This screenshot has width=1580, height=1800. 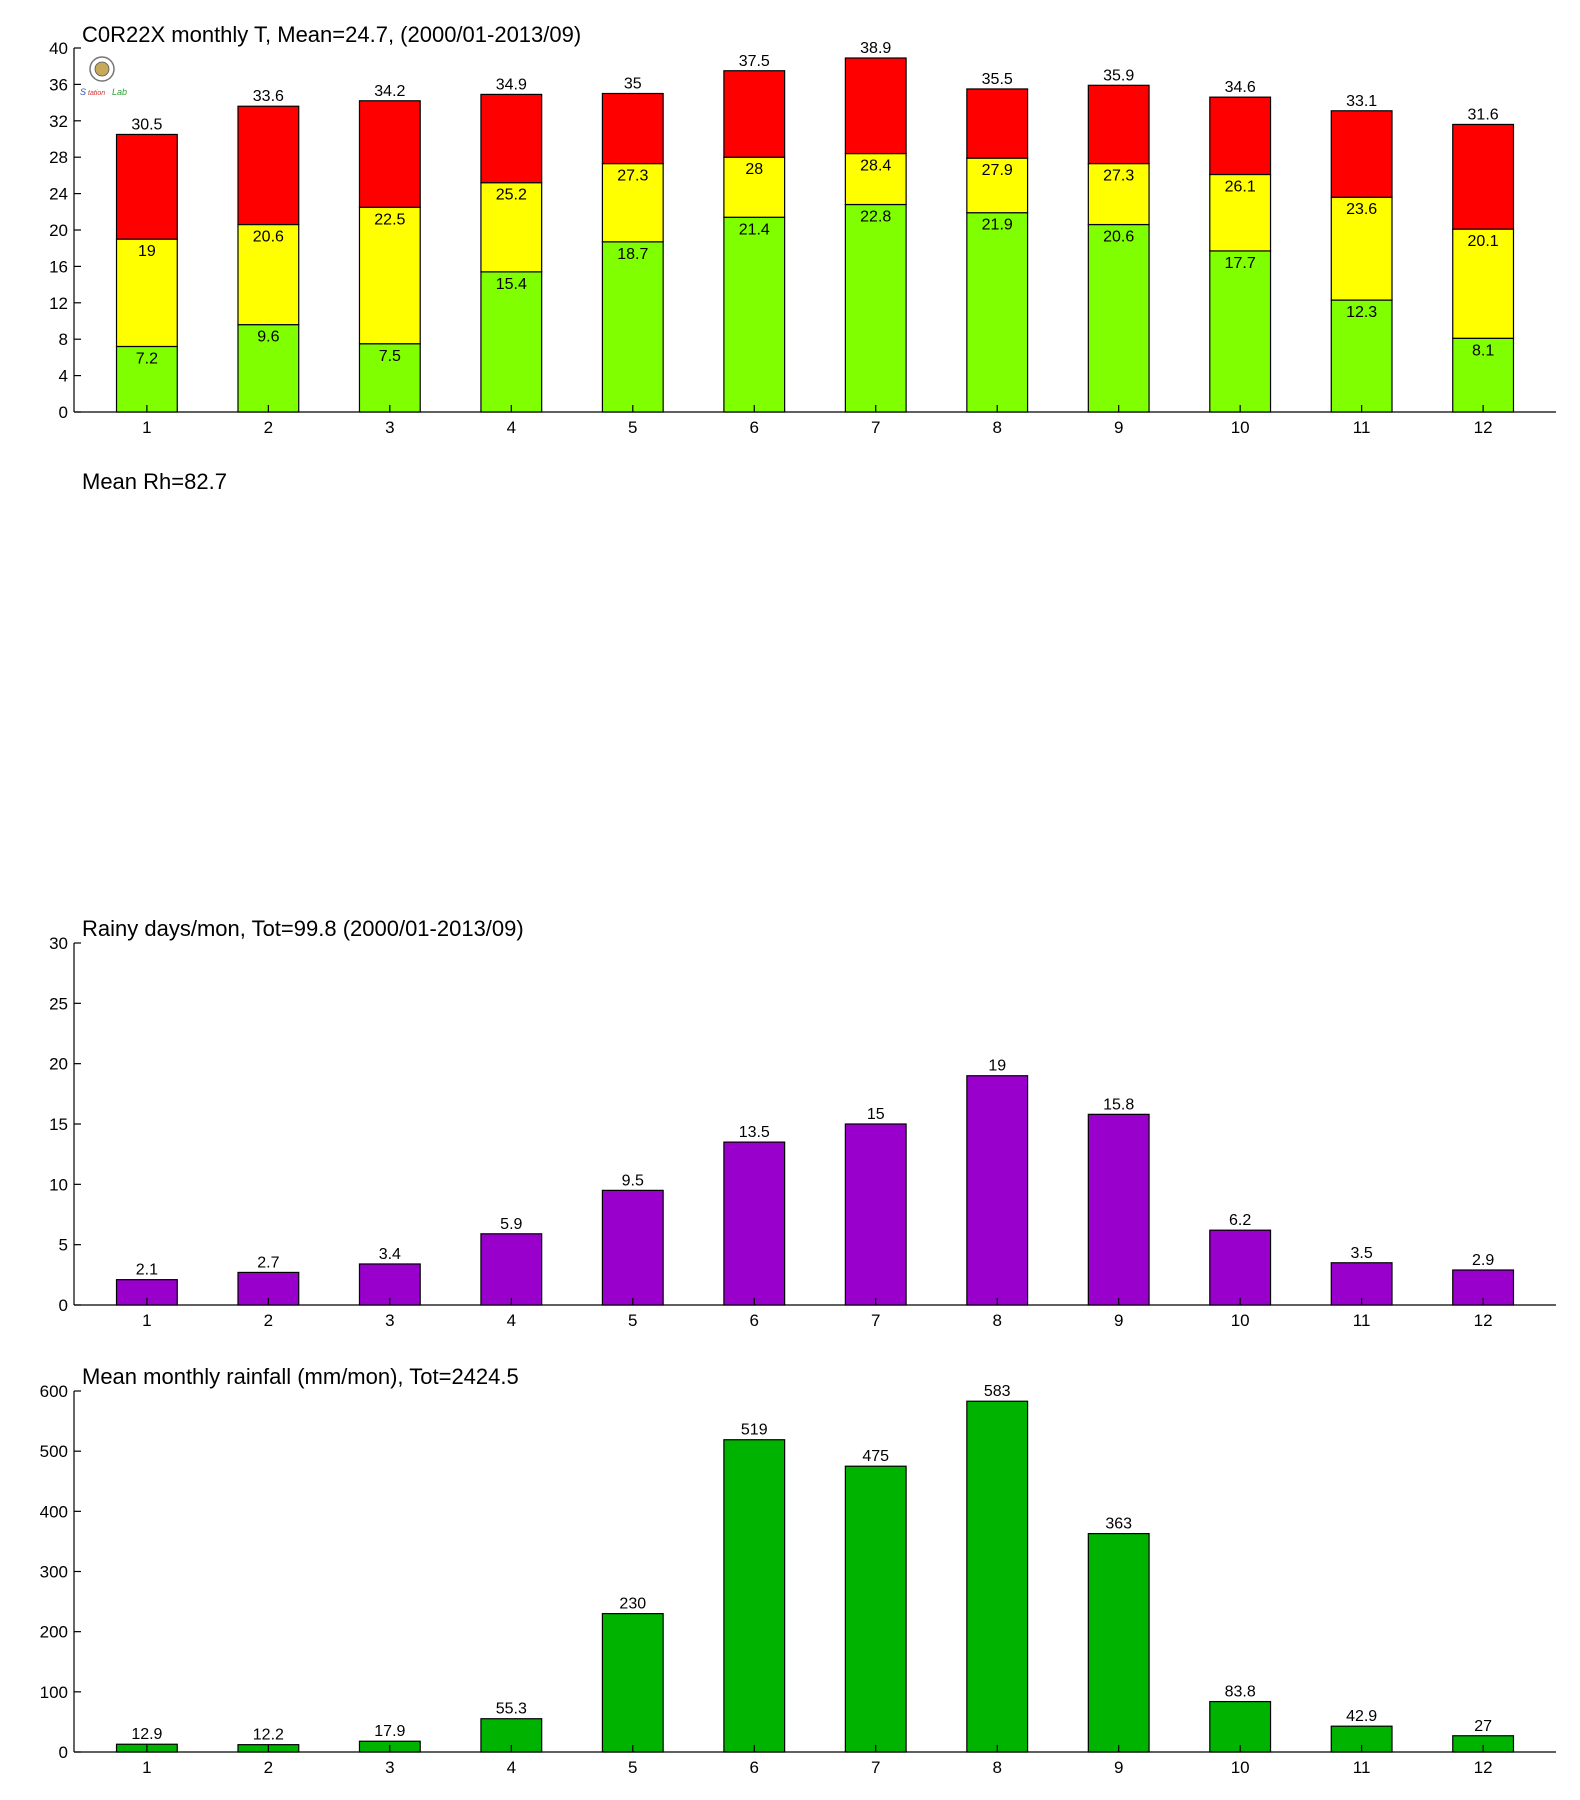 What do you see at coordinates (147, 1270) in the screenshot?
I see `data-label: 2.1` at bounding box center [147, 1270].